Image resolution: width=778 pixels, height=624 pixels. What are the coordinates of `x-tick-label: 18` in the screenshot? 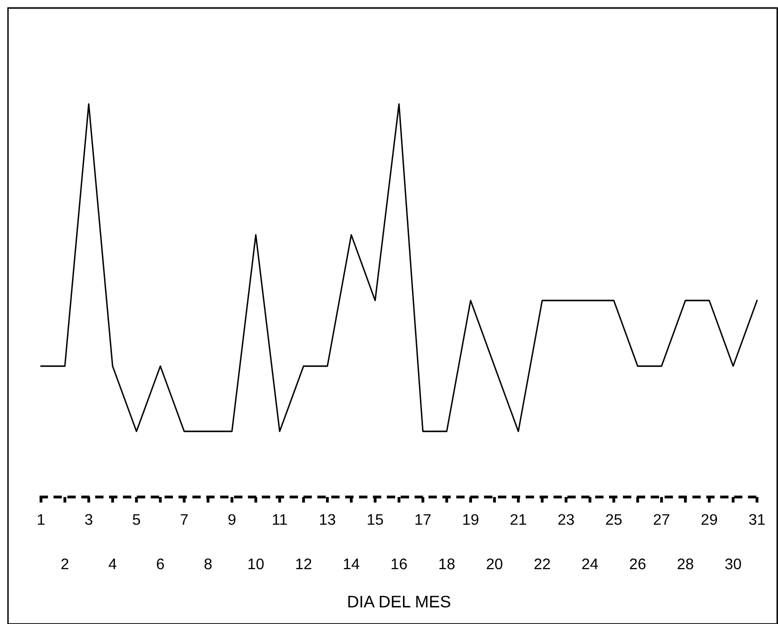 It's located at (447, 564).